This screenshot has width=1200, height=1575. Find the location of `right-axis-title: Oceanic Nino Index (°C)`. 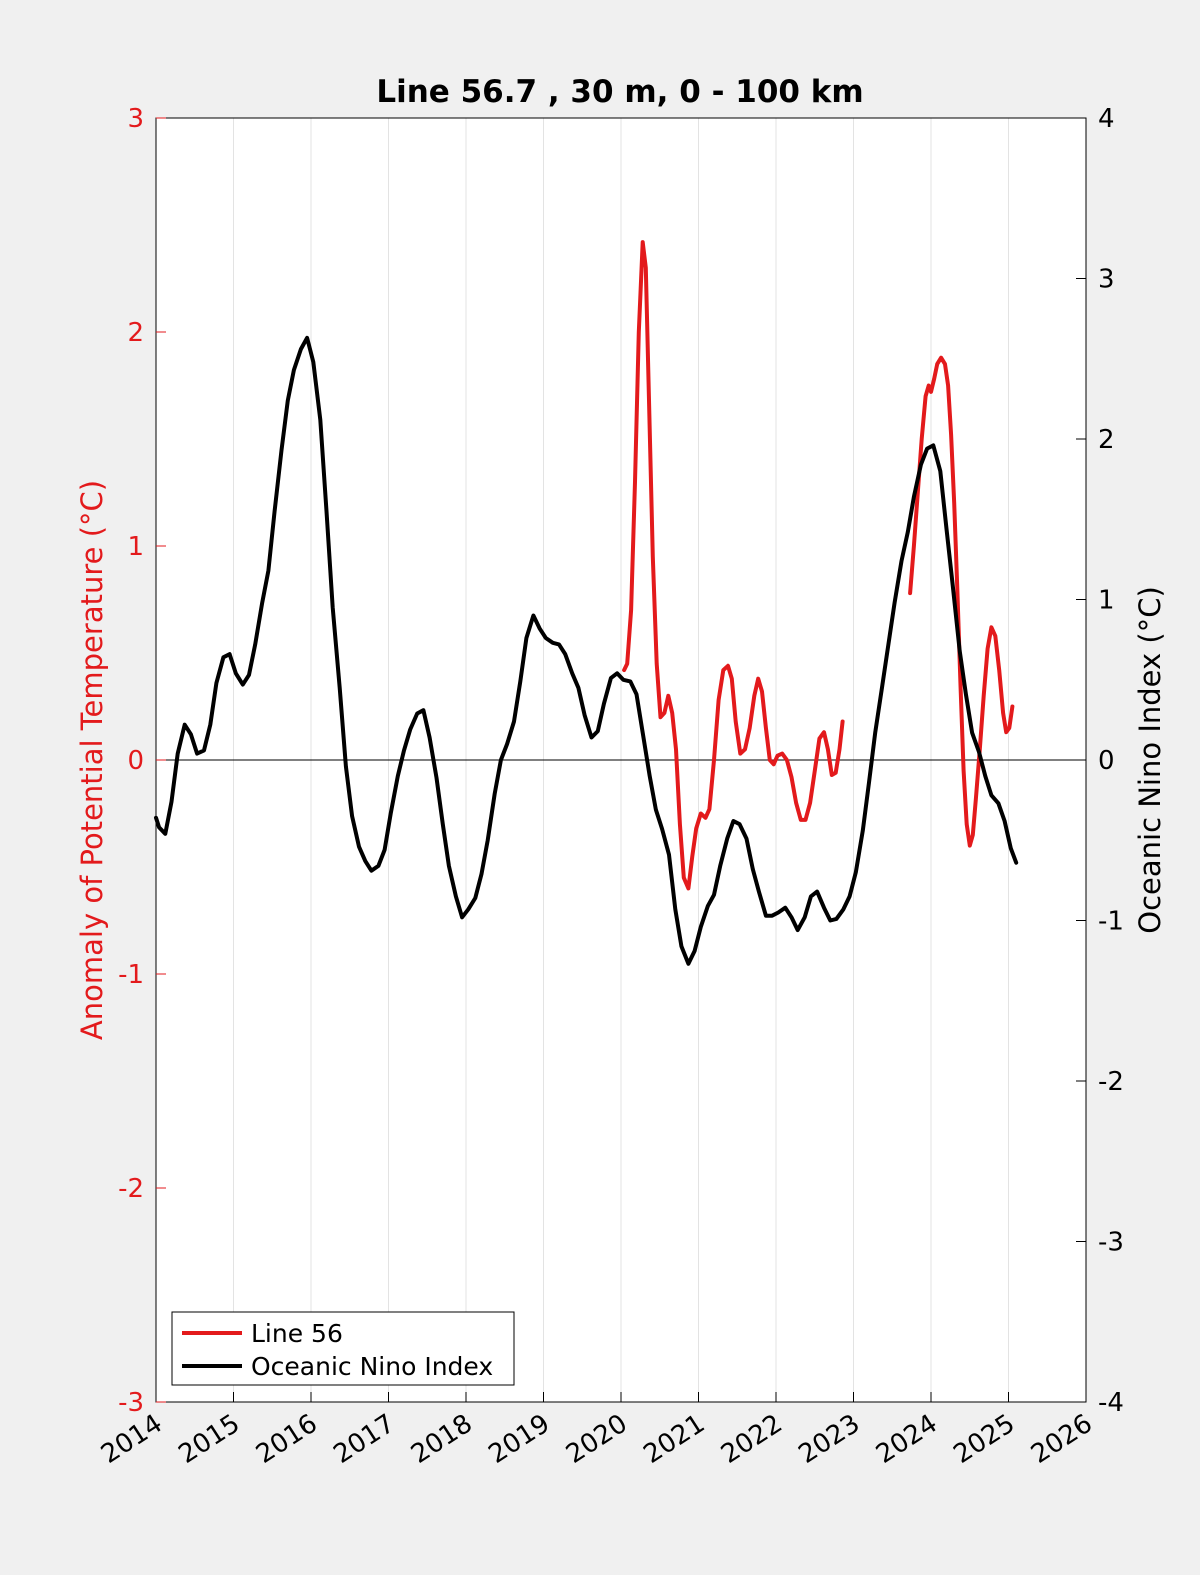

right-axis-title: Oceanic Nino Index (°C) is located at coordinates (1150, 760).